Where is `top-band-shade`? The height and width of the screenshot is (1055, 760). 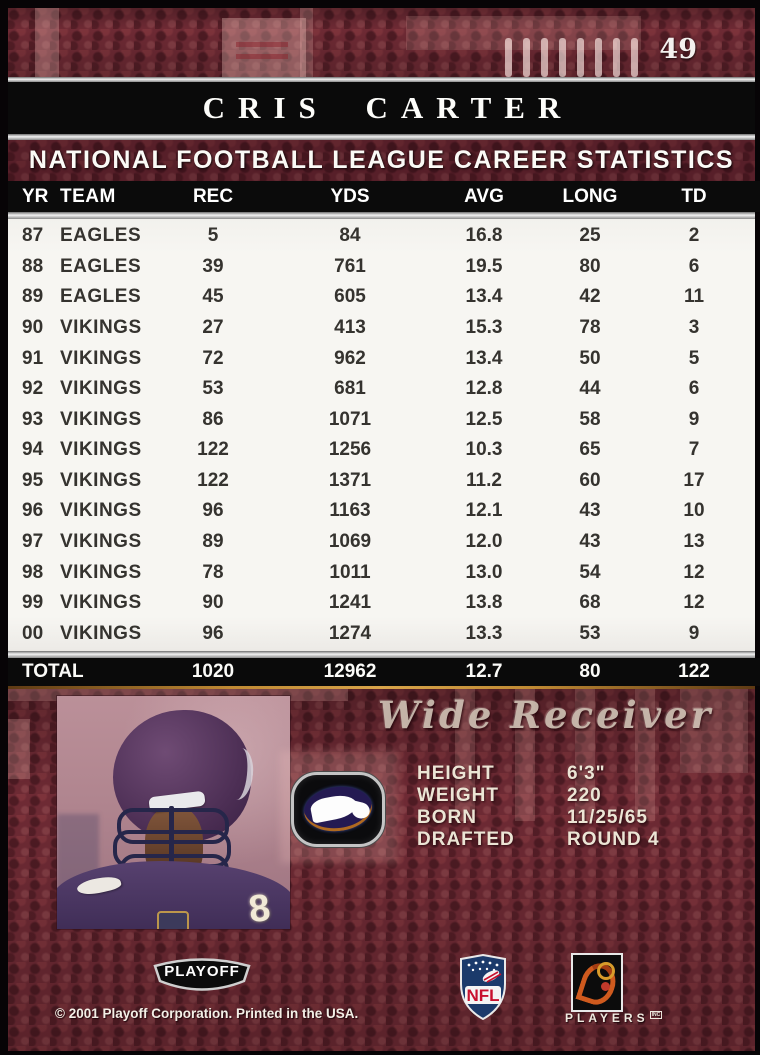 top-band-shade is located at coordinates (381, 42).